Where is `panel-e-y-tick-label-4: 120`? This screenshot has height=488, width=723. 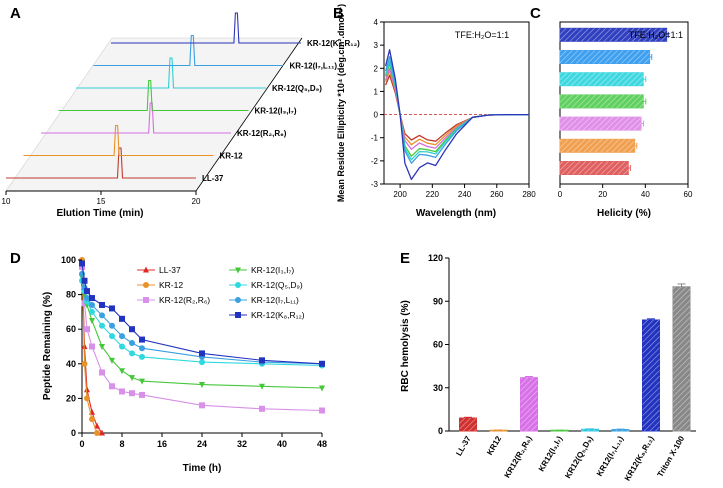
panel-e-y-tick-label-4: 120 is located at coordinates (435, 258).